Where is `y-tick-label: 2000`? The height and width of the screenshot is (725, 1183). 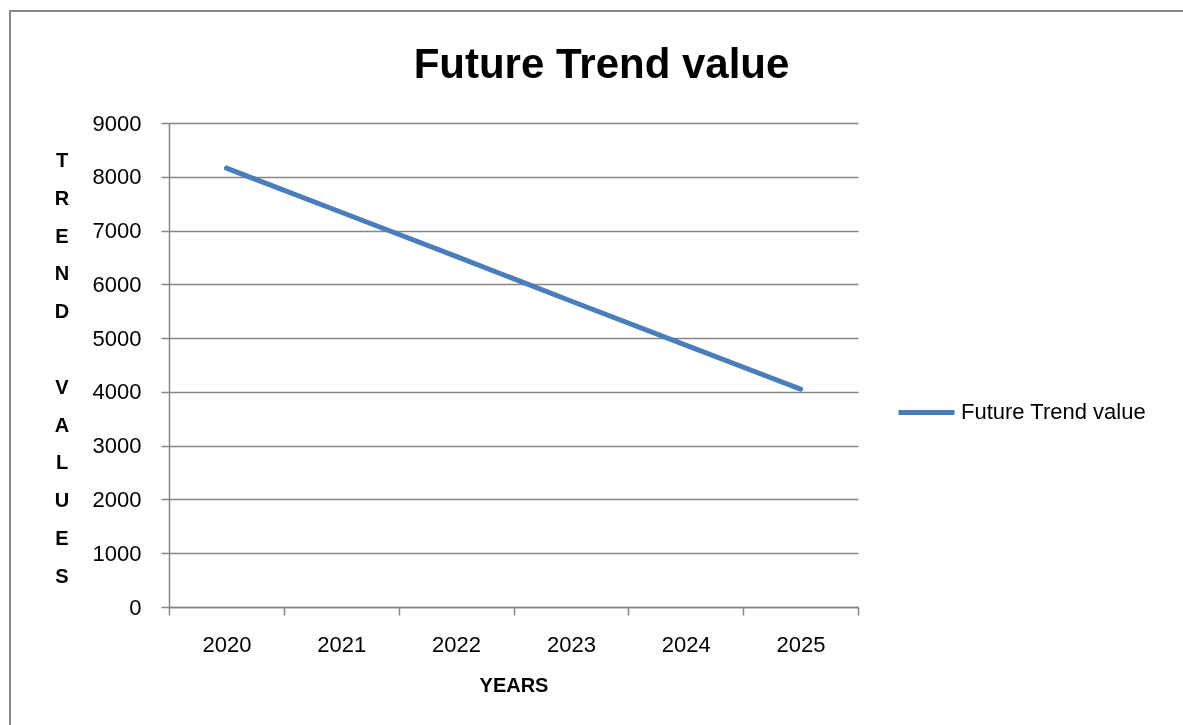 y-tick-label: 2000 is located at coordinates (117, 499).